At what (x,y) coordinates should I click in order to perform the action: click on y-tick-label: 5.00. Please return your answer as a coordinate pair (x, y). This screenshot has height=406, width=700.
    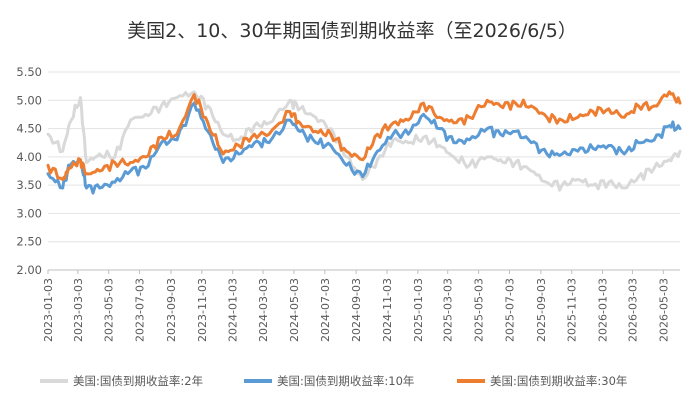
    Looking at the image, I should click on (29, 100).